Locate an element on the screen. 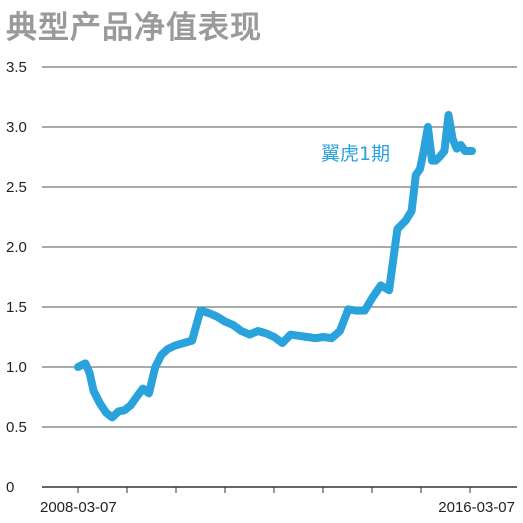 This screenshot has height=523, width=523. y-tick-label: 0.5 is located at coordinates (16, 427).